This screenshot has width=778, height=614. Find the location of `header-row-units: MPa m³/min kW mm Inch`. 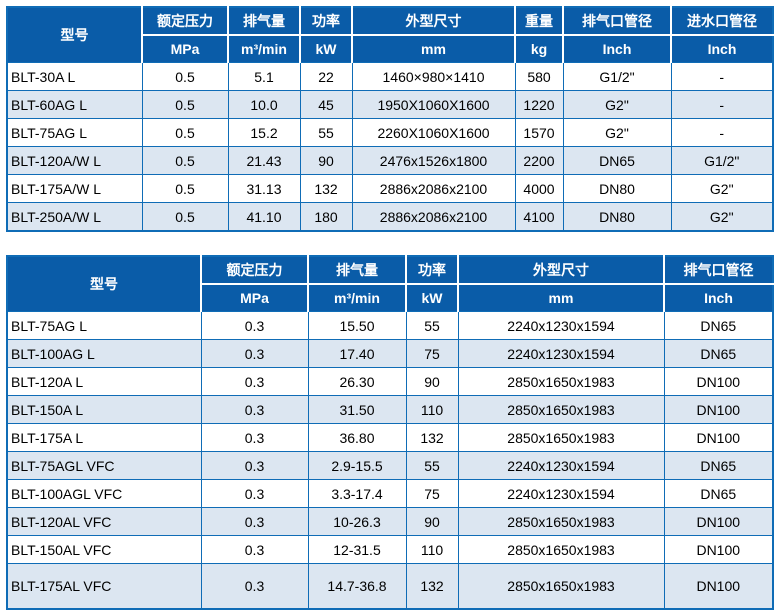

header-row-units: MPa m³/min kW mm Inch is located at coordinates (390, 298).